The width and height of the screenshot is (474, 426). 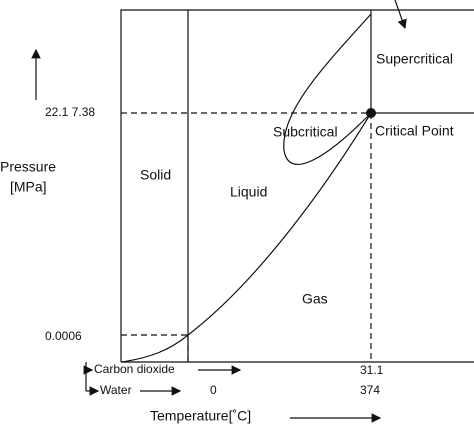 What do you see at coordinates (63, 336) in the screenshot?
I see `y-tick-label: 0.0006` at bounding box center [63, 336].